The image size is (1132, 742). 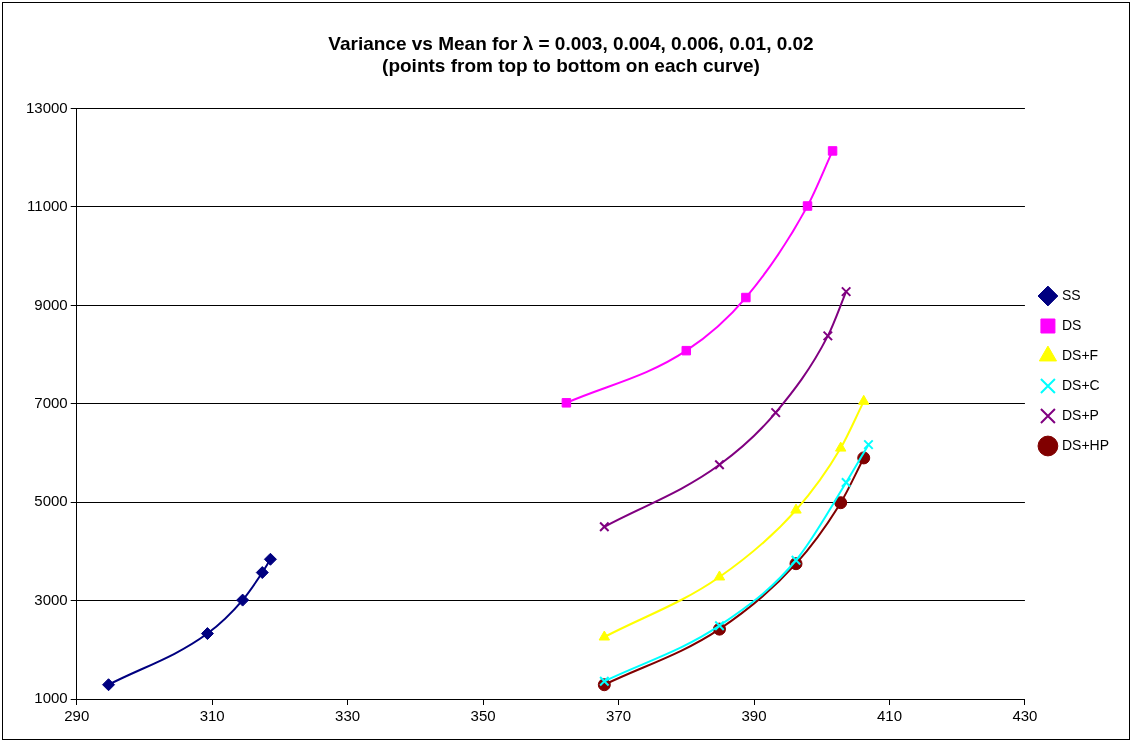 I want to click on x-tick-label: 390, so click(x=754, y=716).